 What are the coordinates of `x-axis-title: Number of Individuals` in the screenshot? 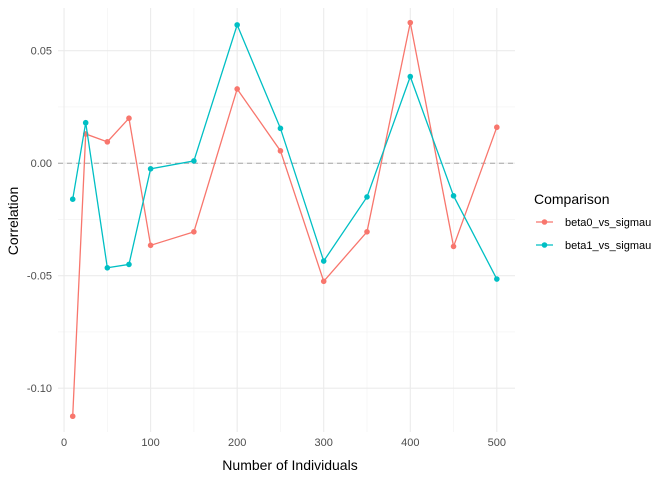 It's located at (289, 465).